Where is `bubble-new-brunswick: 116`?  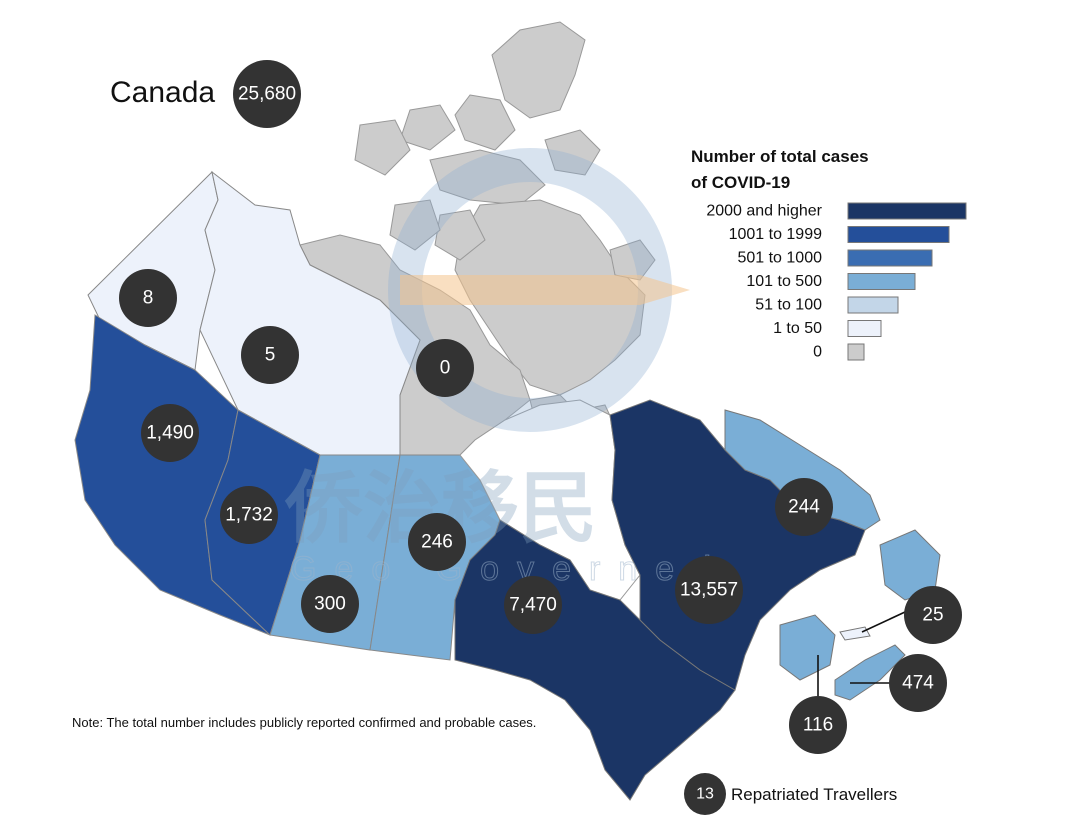
bubble-new-brunswick: 116 is located at coordinates (818, 725).